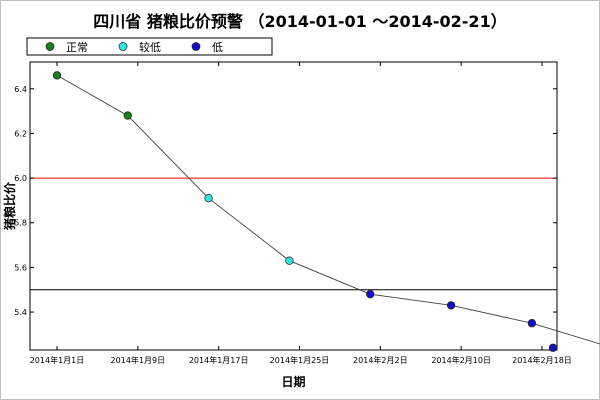 The height and width of the screenshot is (400, 600). What do you see at coordinates (293, 381) in the screenshot?
I see `x-axis-label: 日期` at bounding box center [293, 381].